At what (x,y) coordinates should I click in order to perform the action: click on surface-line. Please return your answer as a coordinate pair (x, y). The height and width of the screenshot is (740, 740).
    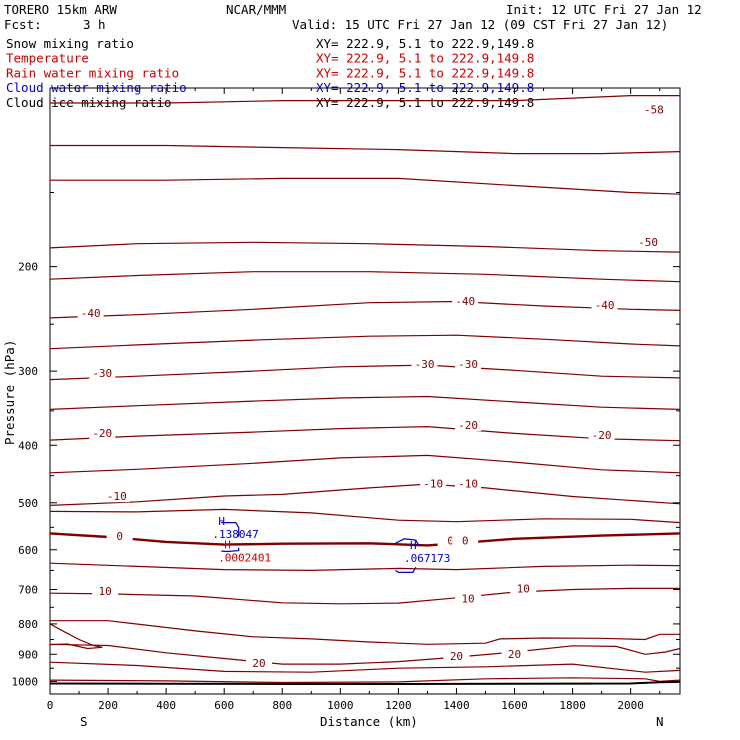
    Looking at the image, I should click on (365, 682).